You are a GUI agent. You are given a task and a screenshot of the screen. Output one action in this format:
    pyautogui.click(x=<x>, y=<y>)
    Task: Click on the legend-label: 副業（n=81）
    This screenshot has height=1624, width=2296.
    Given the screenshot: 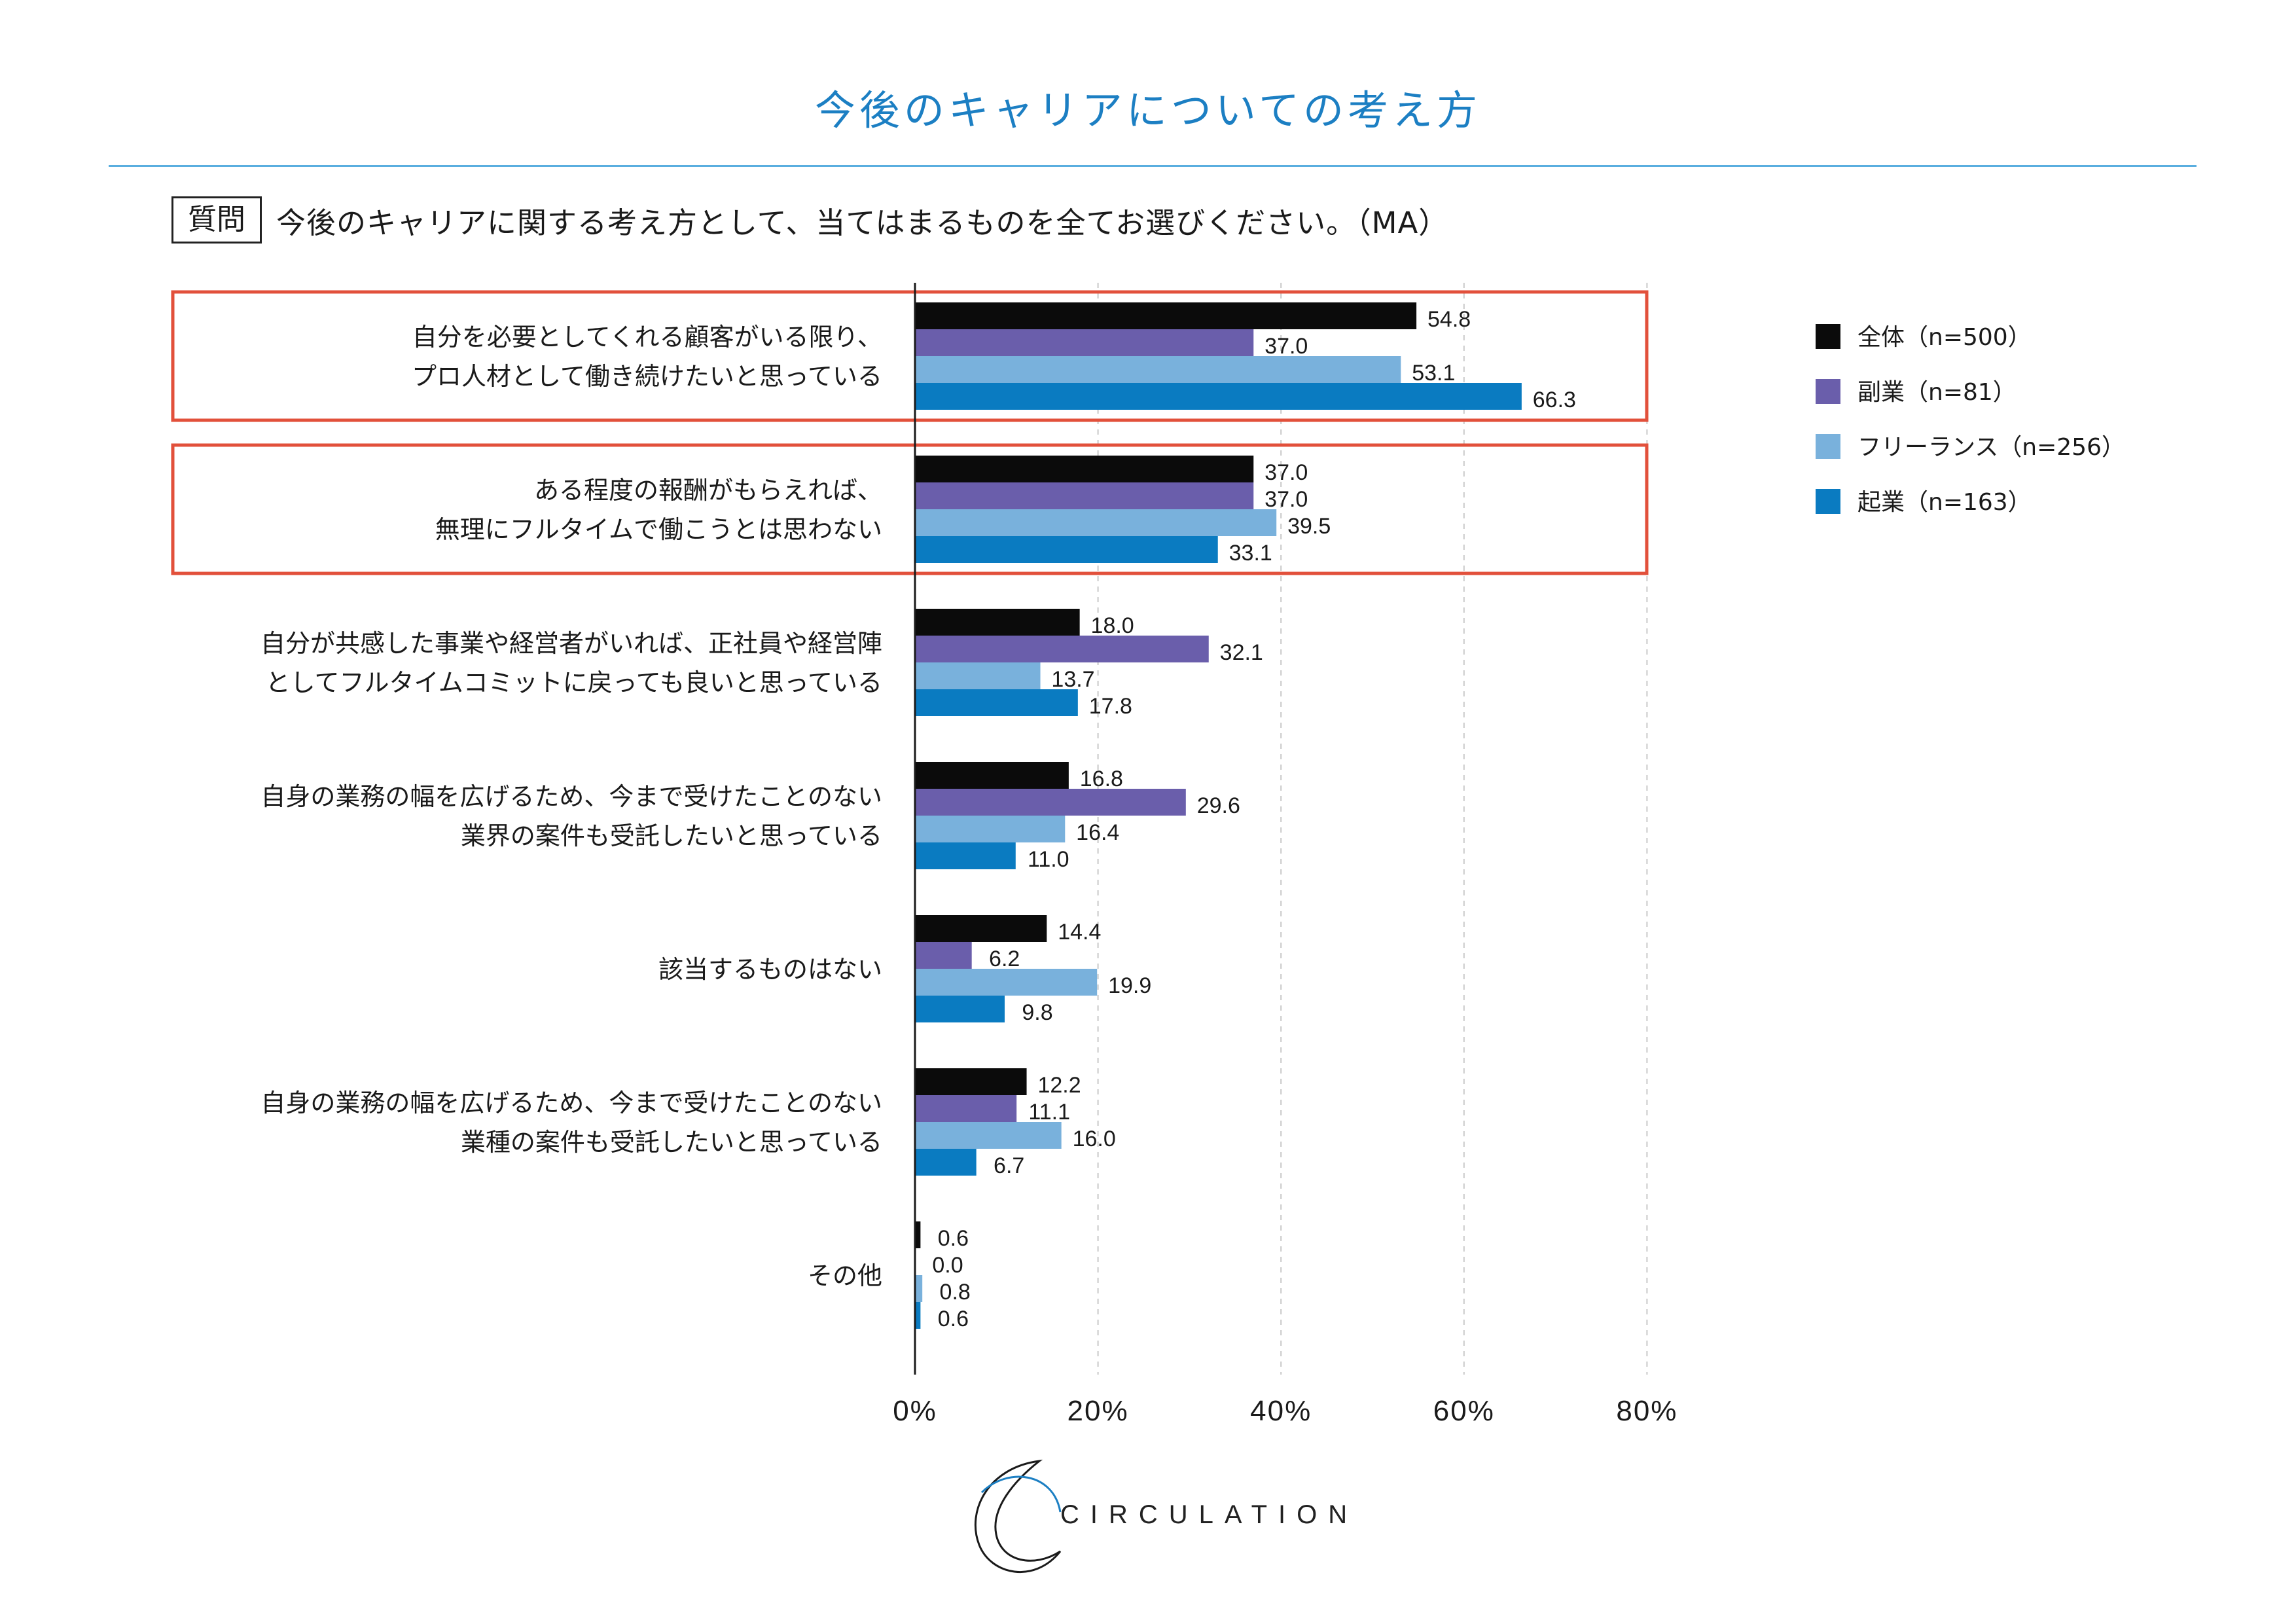 What is the action you would take?
    pyautogui.click(x=1937, y=392)
    